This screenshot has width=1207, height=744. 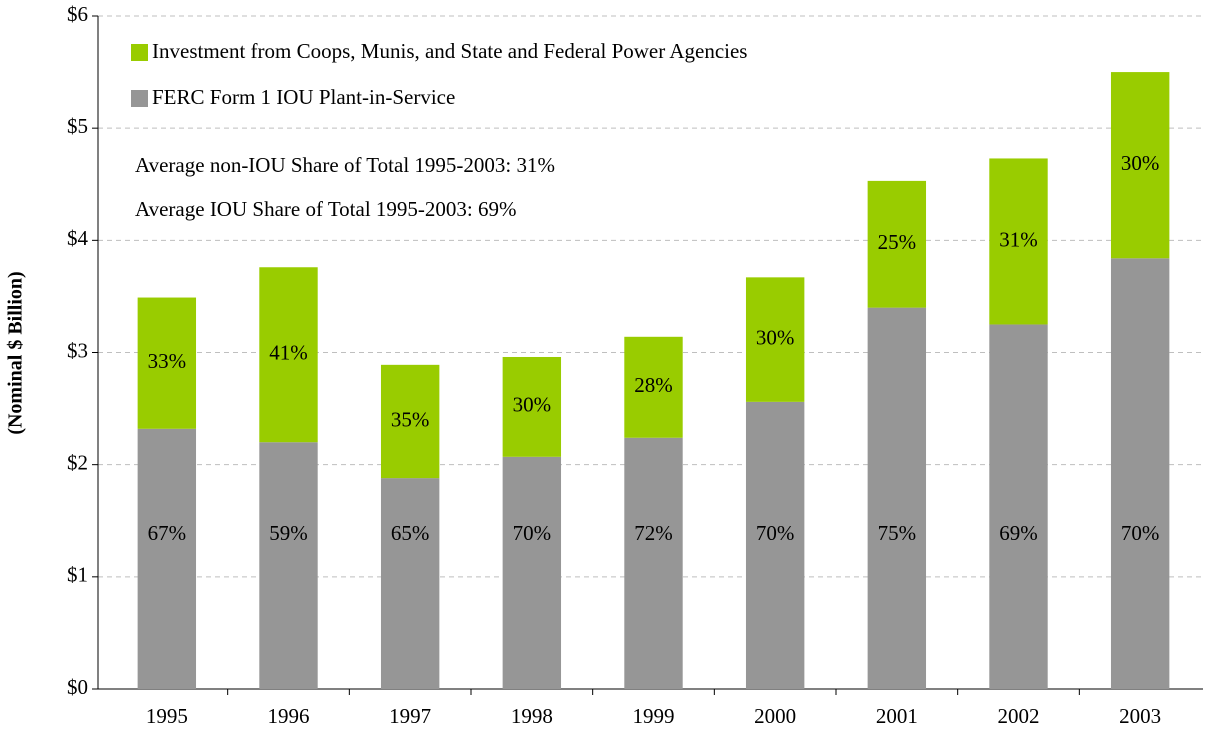 What do you see at coordinates (289, 716) in the screenshot?
I see `x-tick-label: 1996` at bounding box center [289, 716].